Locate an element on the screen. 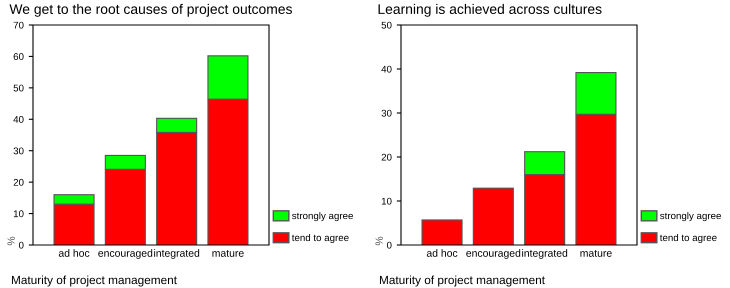  y-tick-label: 70 is located at coordinates (19, 25).